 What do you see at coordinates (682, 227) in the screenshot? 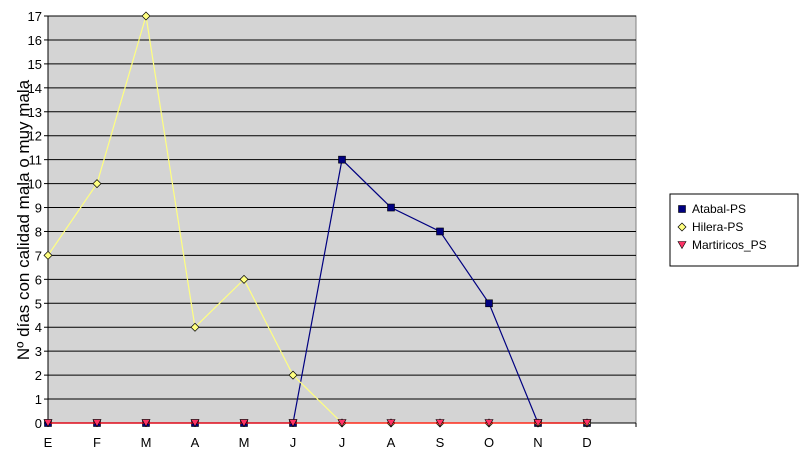
I see `legend-marker-hilera-ps` at bounding box center [682, 227].